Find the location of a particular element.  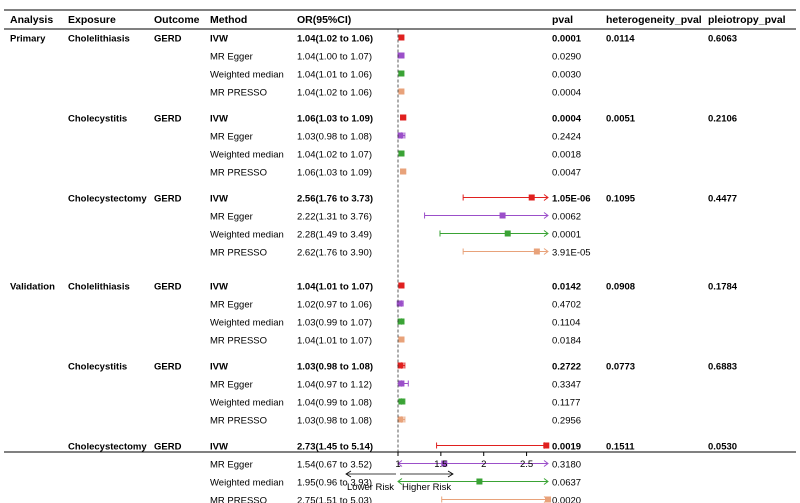

or-ci-text: 1.06(1.03 to 1.09) is located at coordinates (334, 173).